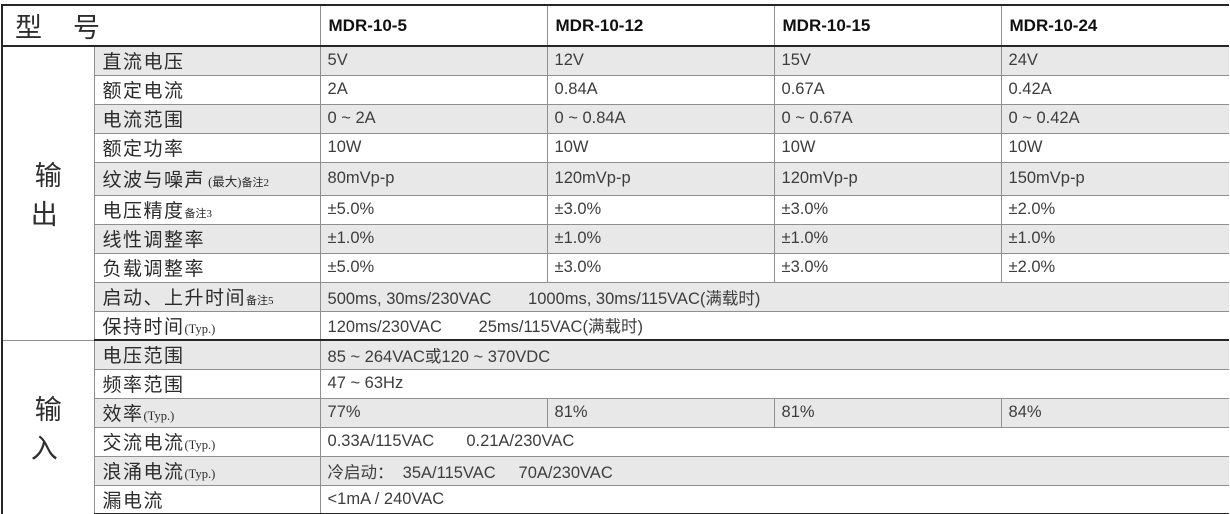  I want to click on row-label: 漏电流, so click(207, 499).